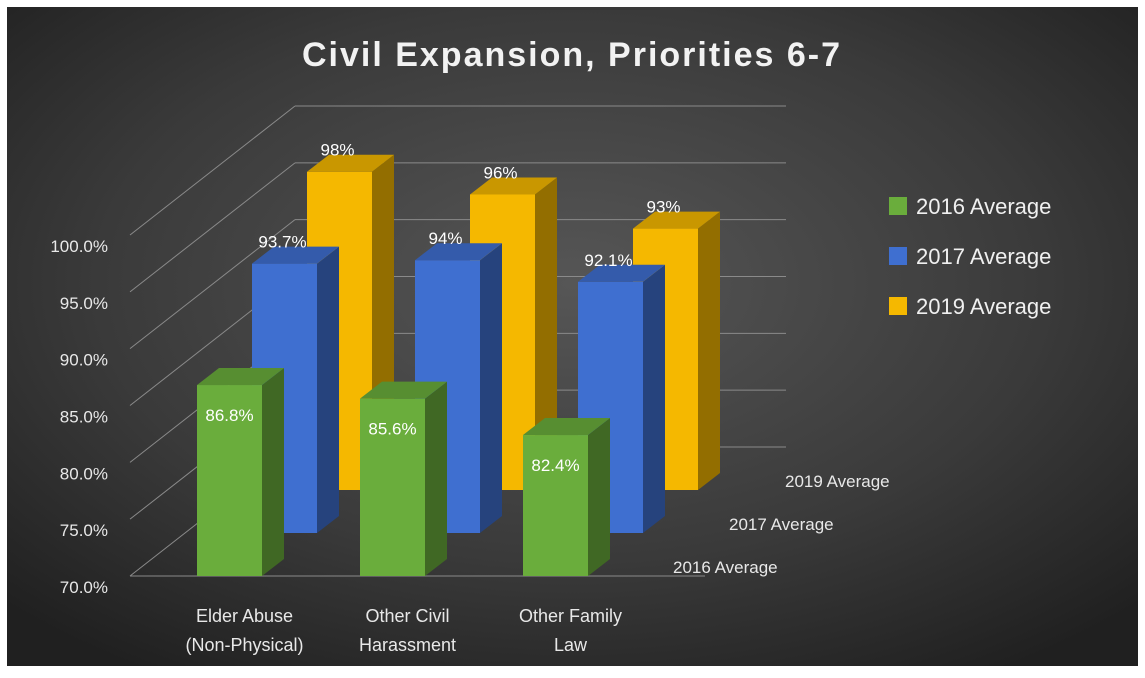 The height and width of the screenshot is (678, 1145). Describe the element at coordinates (84, 530) in the screenshot. I see `y-tick-label: 75.0%` at that location.